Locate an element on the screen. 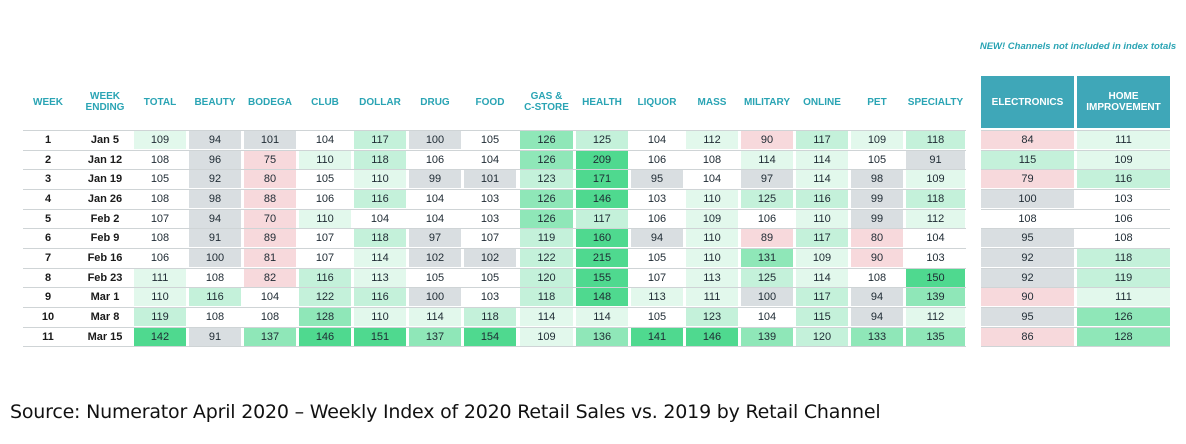  index-cell: 131 is located at coordinates (767, 258).